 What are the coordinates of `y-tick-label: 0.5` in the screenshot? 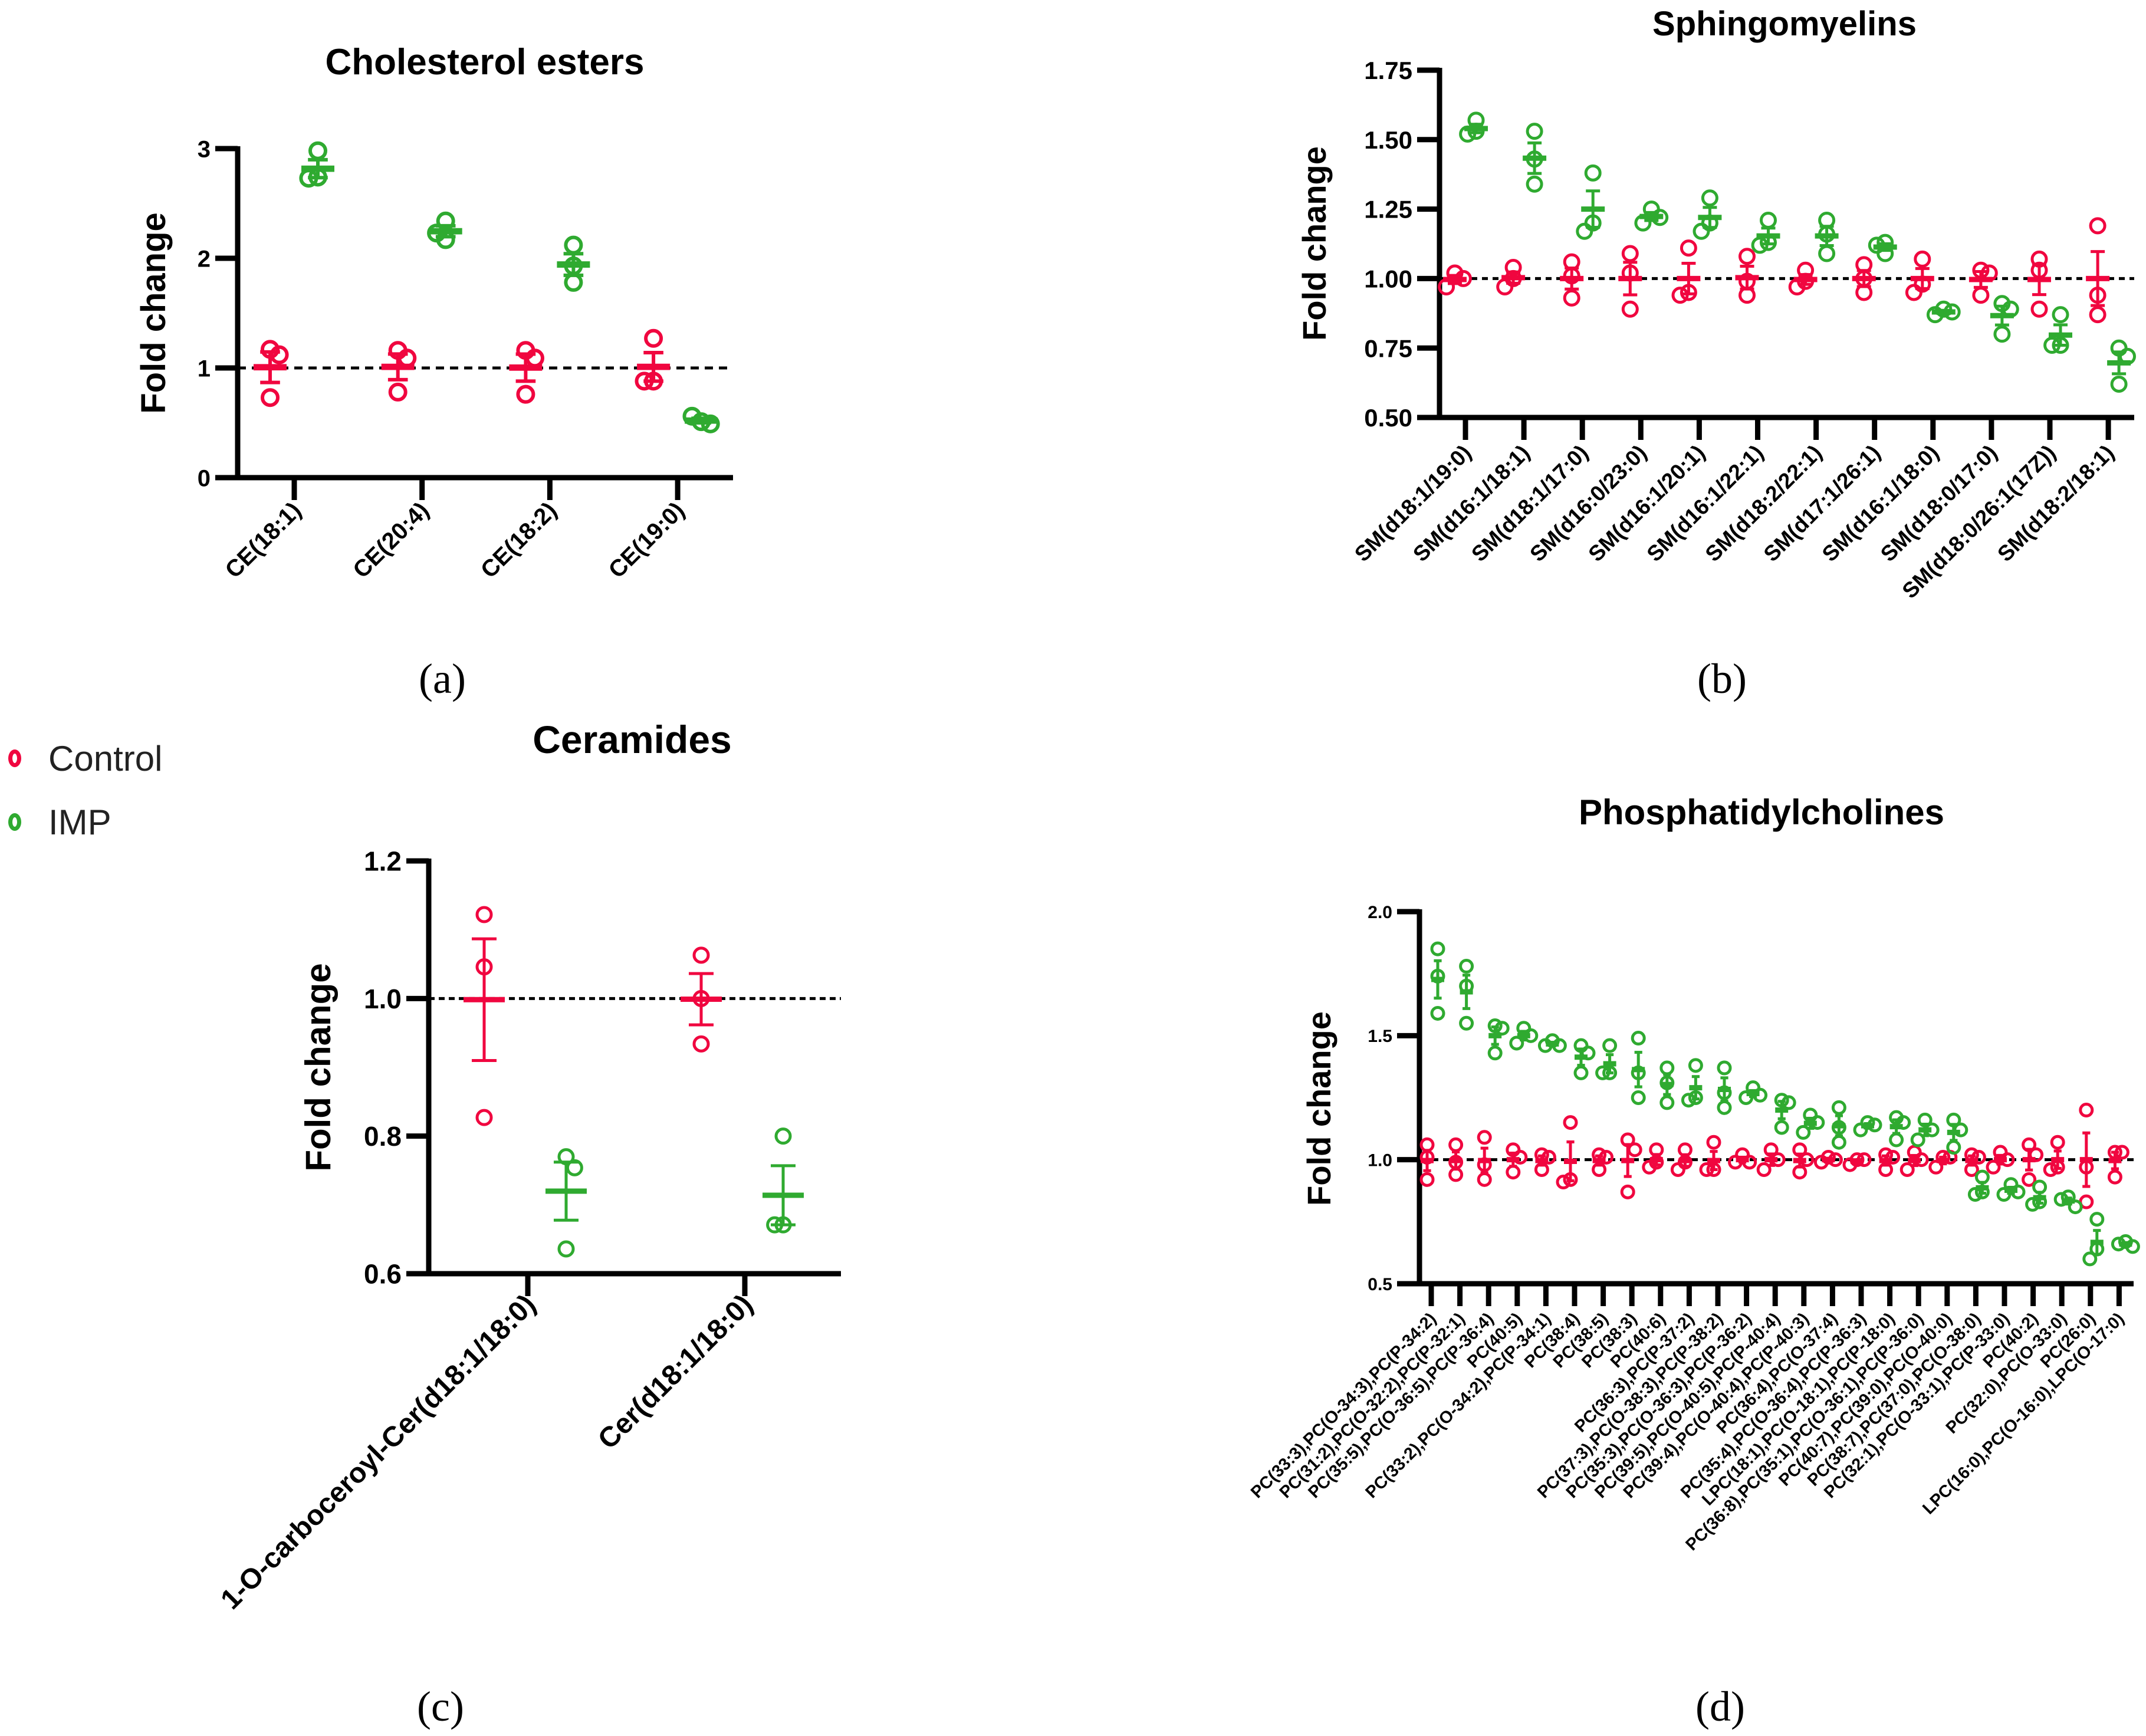 It's located at (1380, 1285).